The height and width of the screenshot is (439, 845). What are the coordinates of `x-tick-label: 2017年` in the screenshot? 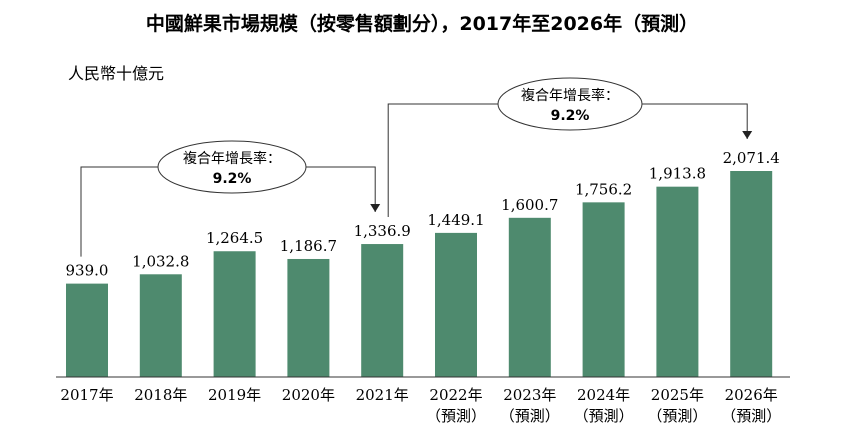 It's located at (86, 395).